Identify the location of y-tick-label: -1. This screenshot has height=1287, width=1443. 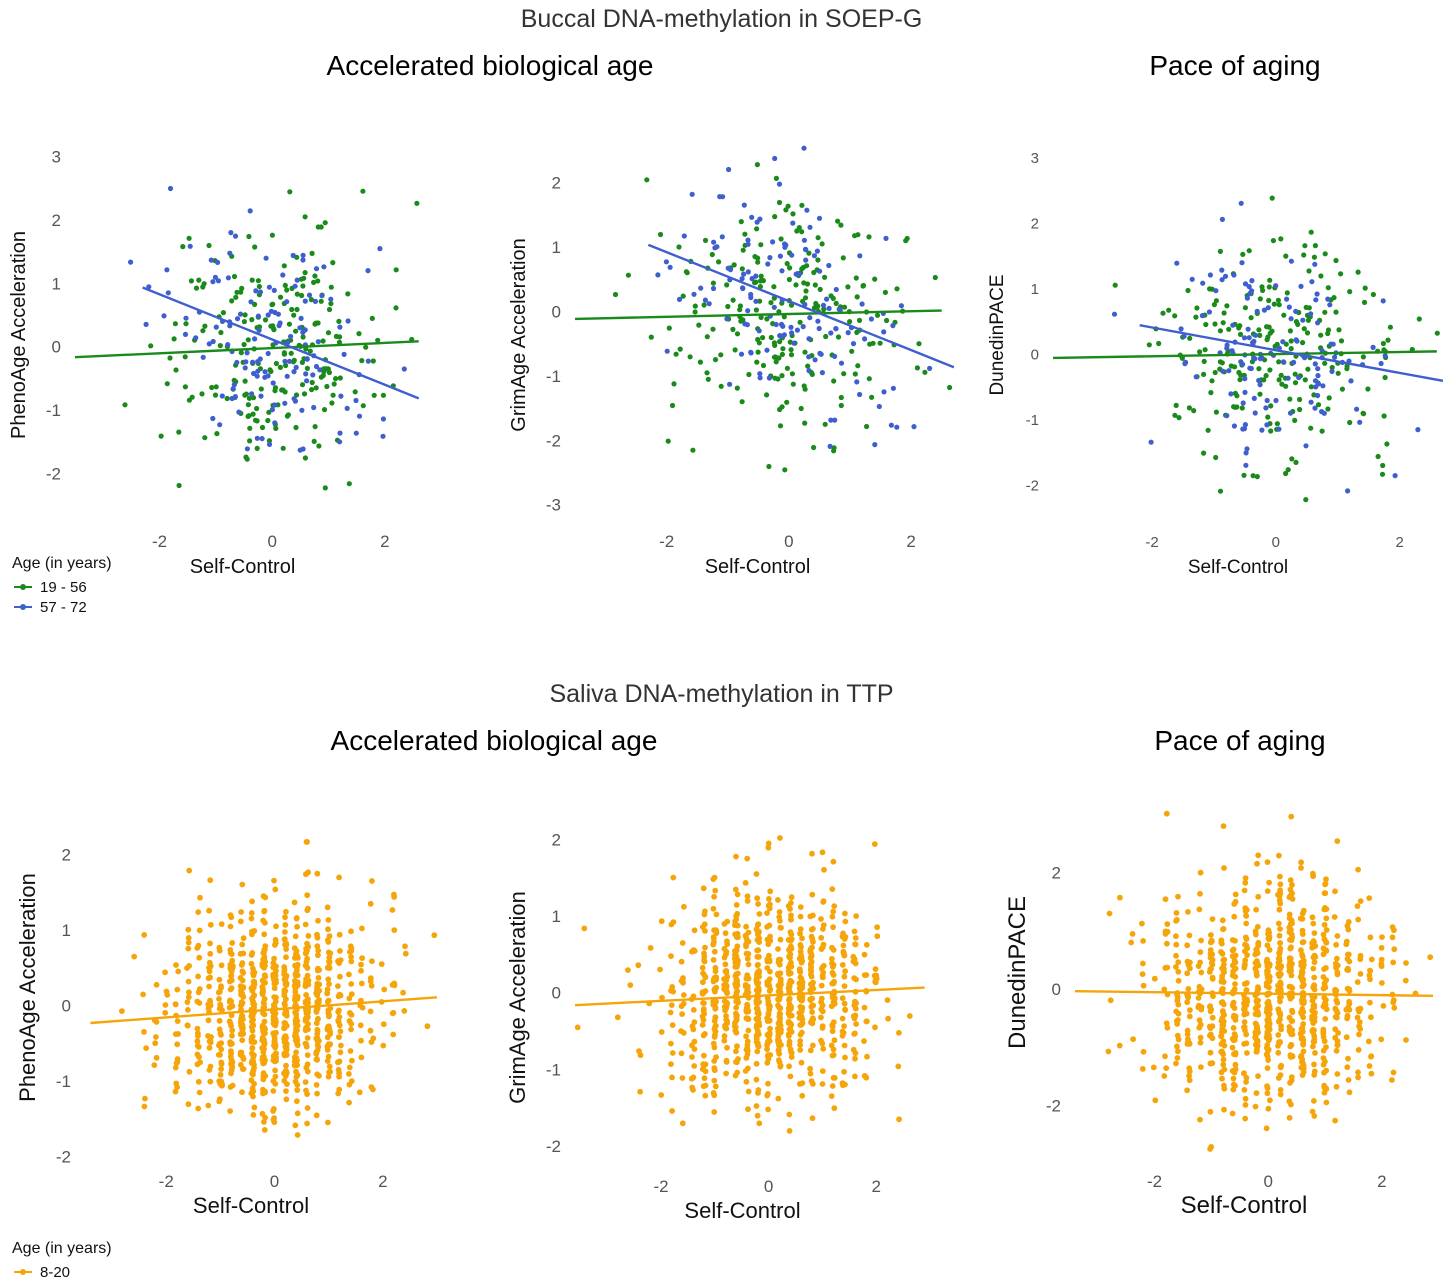
(63, 1081).